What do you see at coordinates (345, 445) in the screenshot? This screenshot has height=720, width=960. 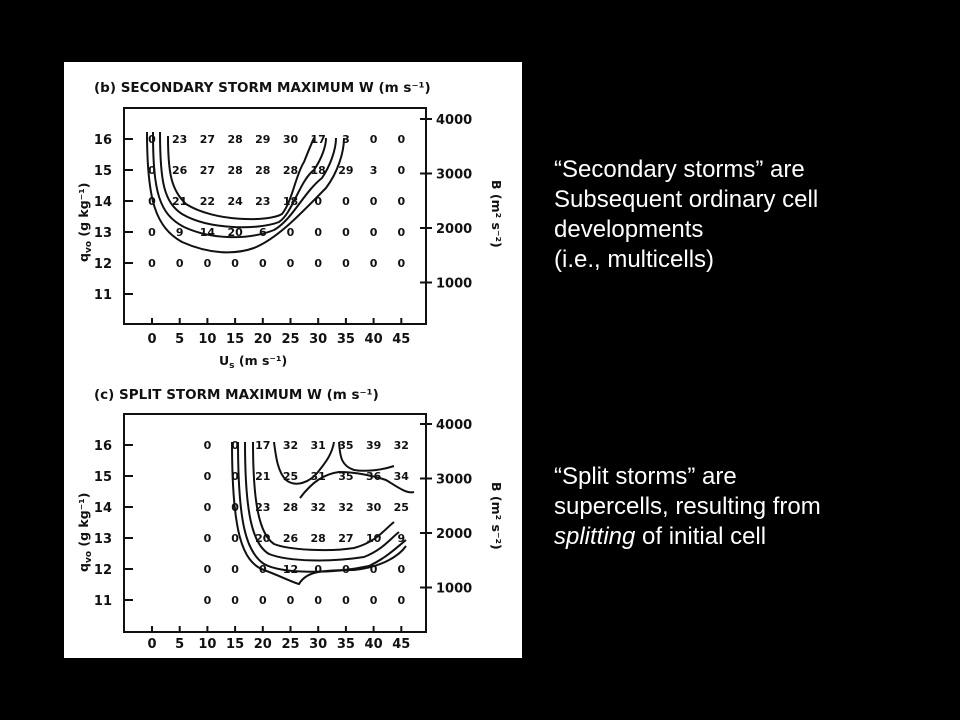 I see `grid-value: 35` at bounding box center [345, 445].